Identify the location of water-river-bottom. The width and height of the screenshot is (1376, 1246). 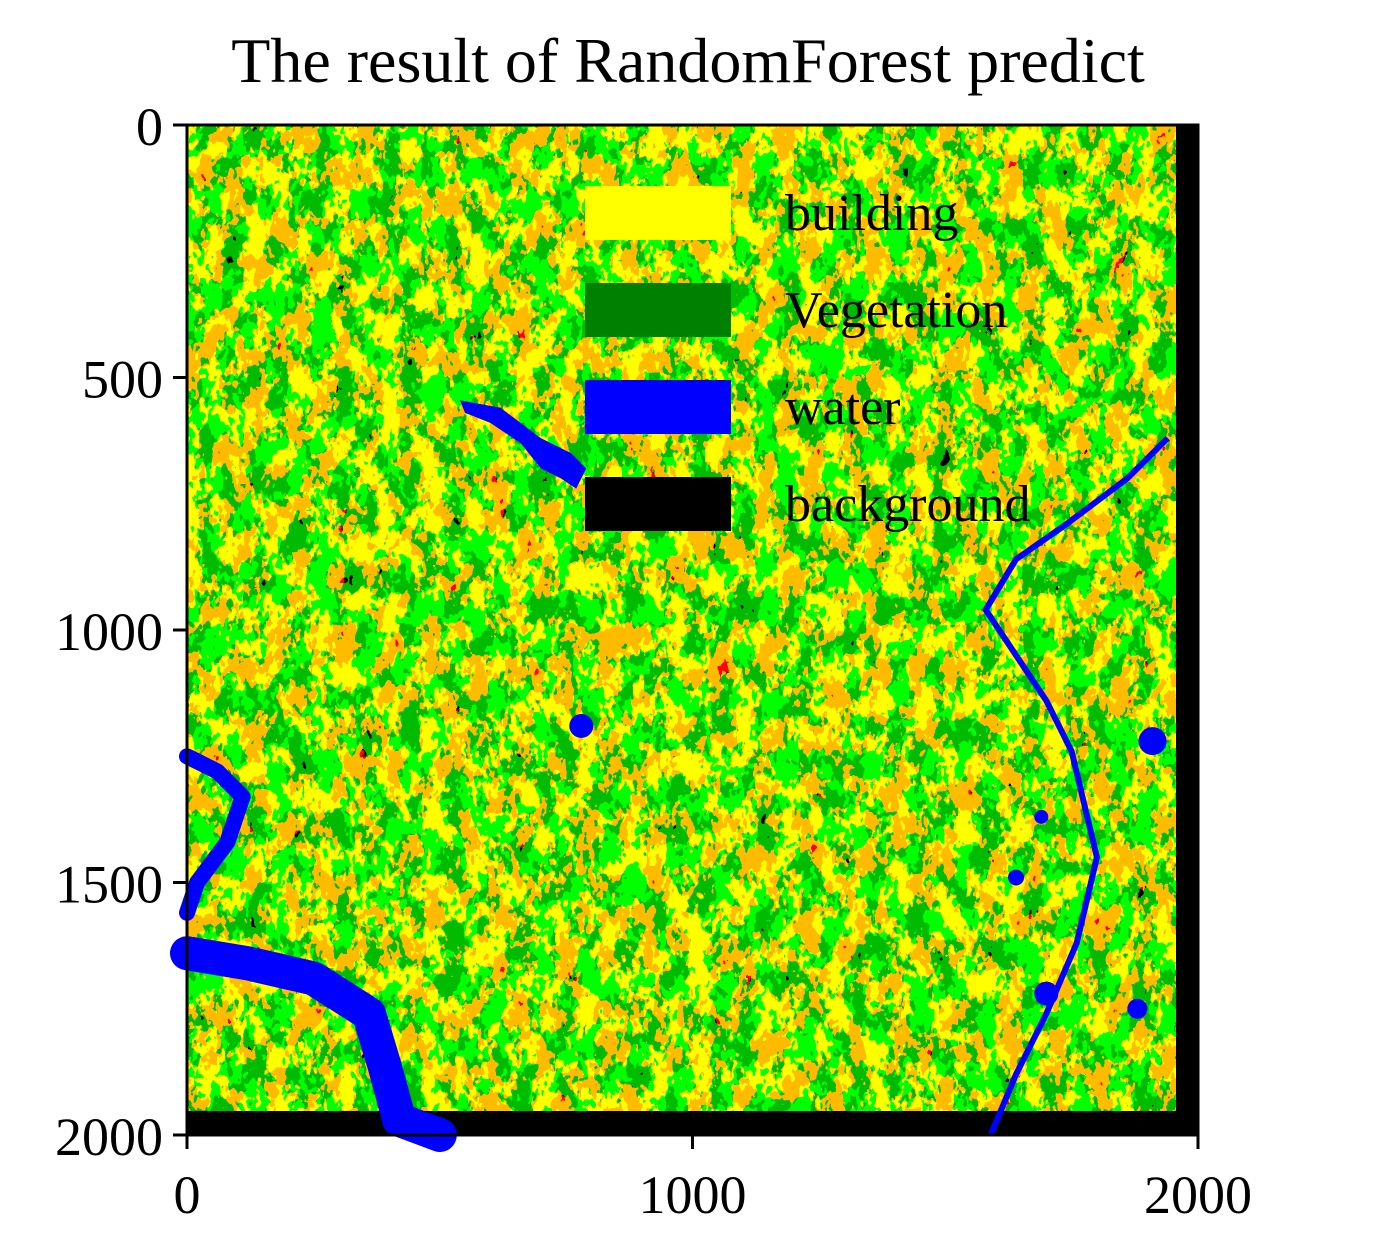
(313, 1044).